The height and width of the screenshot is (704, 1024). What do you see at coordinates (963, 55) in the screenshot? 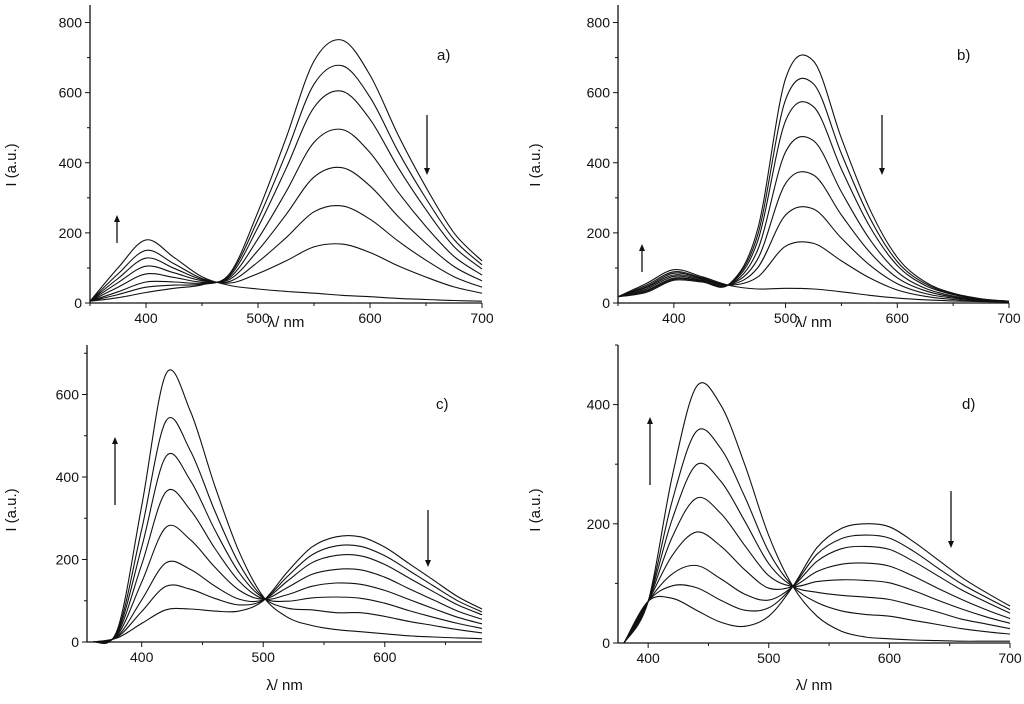
I see `panel-label: b)` at bounding box center [963, 55].